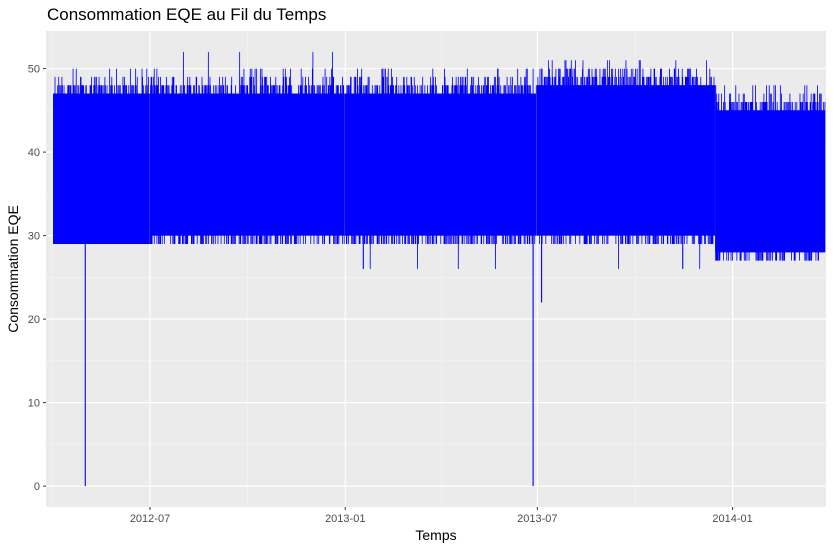  What do you see at coordinates (537, 519) in the screenshot?
I see `x-tick-label: 2013-07` at bounding box center [537, 519].